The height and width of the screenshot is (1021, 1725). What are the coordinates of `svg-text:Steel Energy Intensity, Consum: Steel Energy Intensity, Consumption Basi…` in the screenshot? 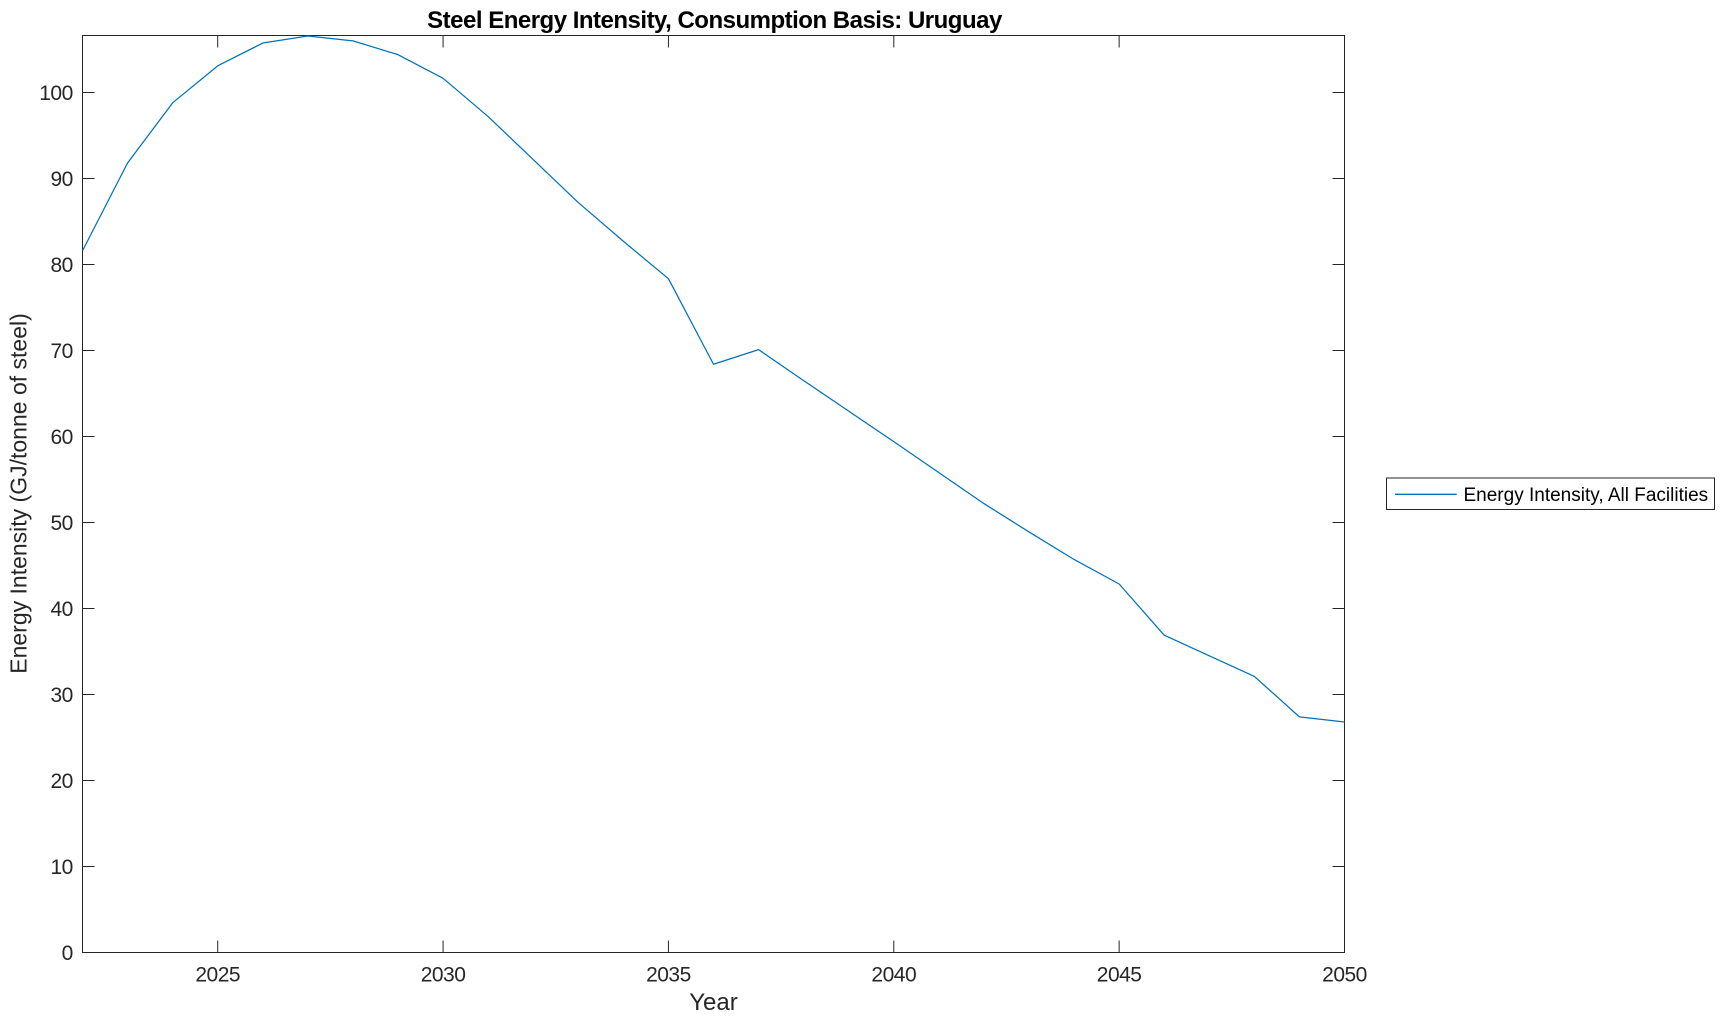 It's located at (715, 20).